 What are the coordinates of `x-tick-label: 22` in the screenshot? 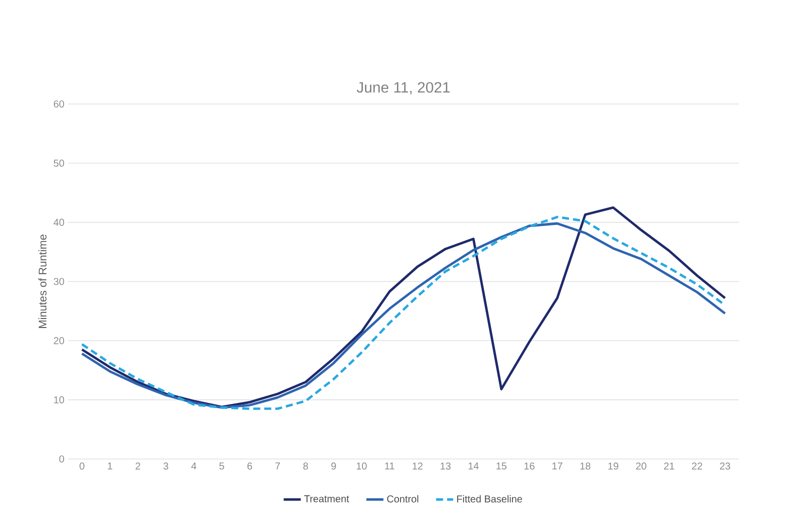 It's located at (697, 466).